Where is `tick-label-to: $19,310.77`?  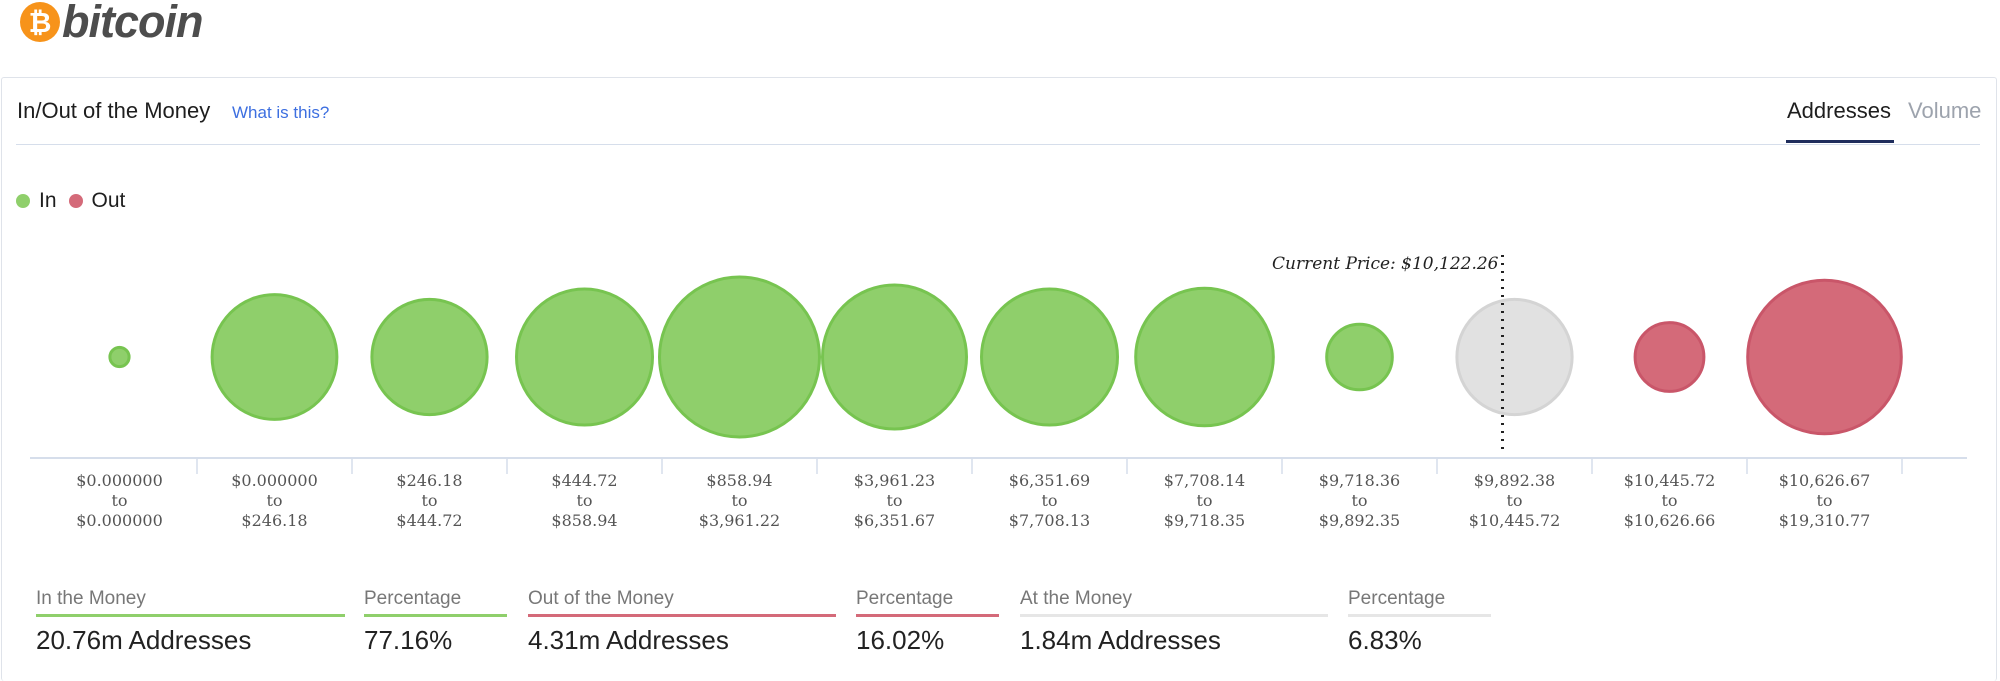
tick-label-to: $19,310.77 is located at coordinates (1825, 520).